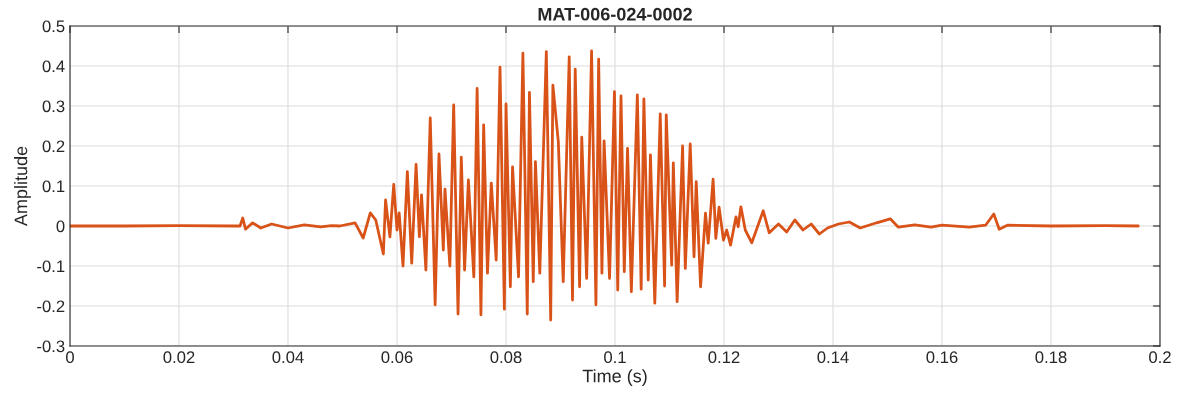  Describe the element at coordinates (614, 377) in the screenshot. I see `x-axis-title: Time (s)` at that location.